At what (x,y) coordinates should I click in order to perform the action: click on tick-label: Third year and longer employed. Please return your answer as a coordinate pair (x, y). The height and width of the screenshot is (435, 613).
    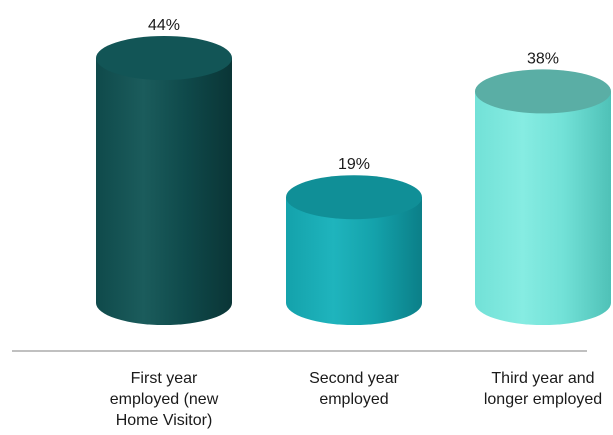
    Looking at the image, I should click on (543, 389).